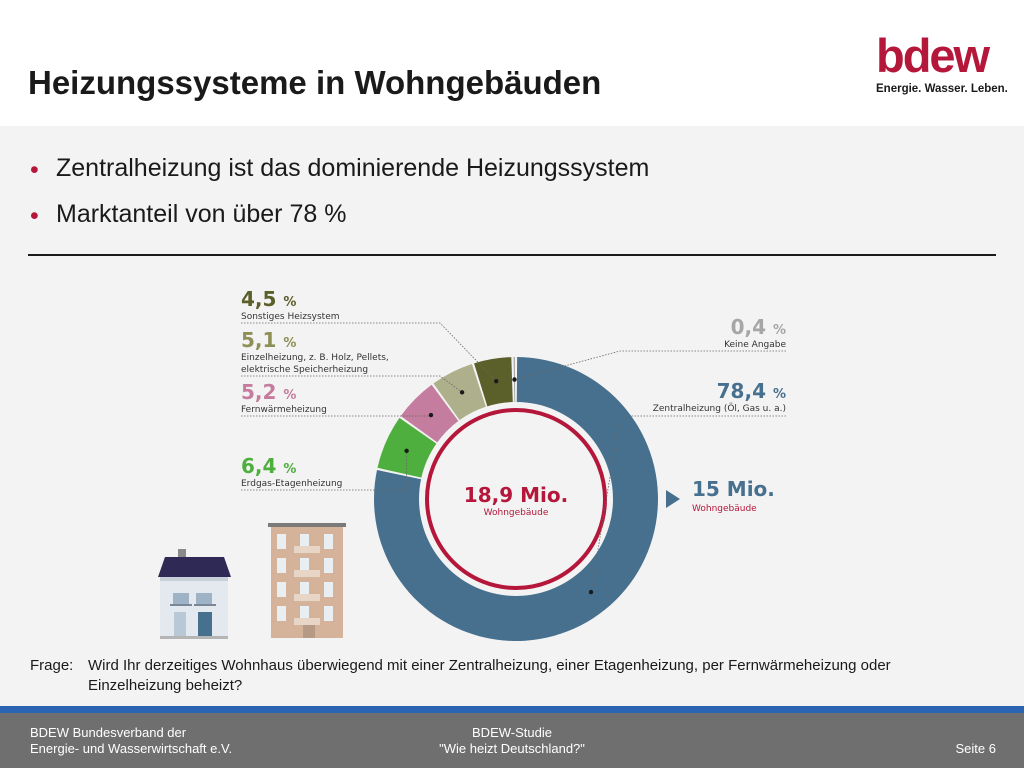  What do you see at coordinates (258, 299) in the screenshot?
I see `slice-value: 4,5` at bounding box center [258, 299].